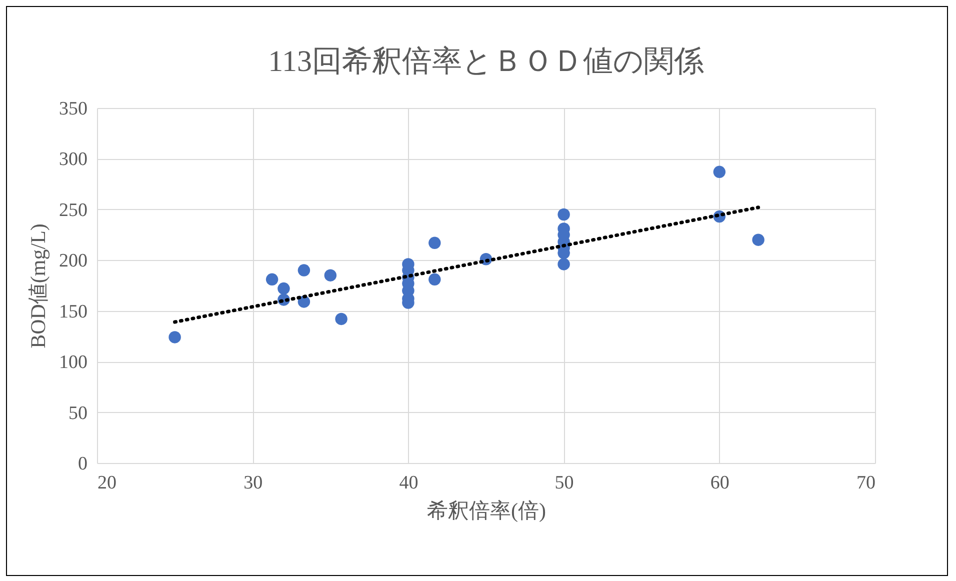 This screenshot has width=956, height=581. I want to click on x-tick-label: 50, so click(564, 483).